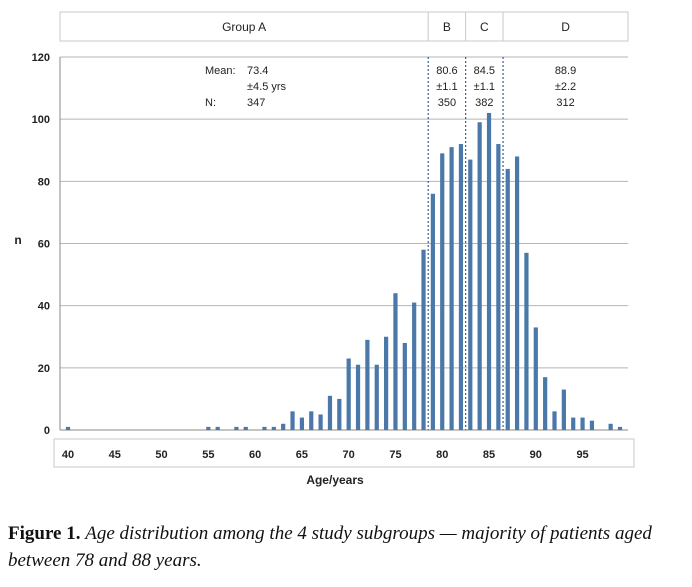 Image resolution: width=692 pixels, height=587 pixels. What do you see at coordinates (220, 71) in the screenshot?
I see `stat-mean-label: Mean:` at bounding box center [220, 71].